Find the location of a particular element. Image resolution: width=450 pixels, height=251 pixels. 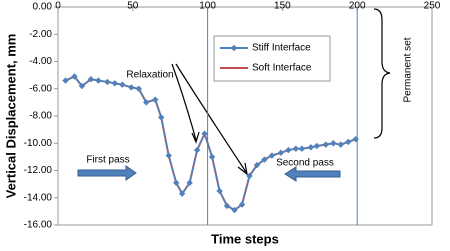

legend-label: Stiff Interface is located at coordinates (281, 48).